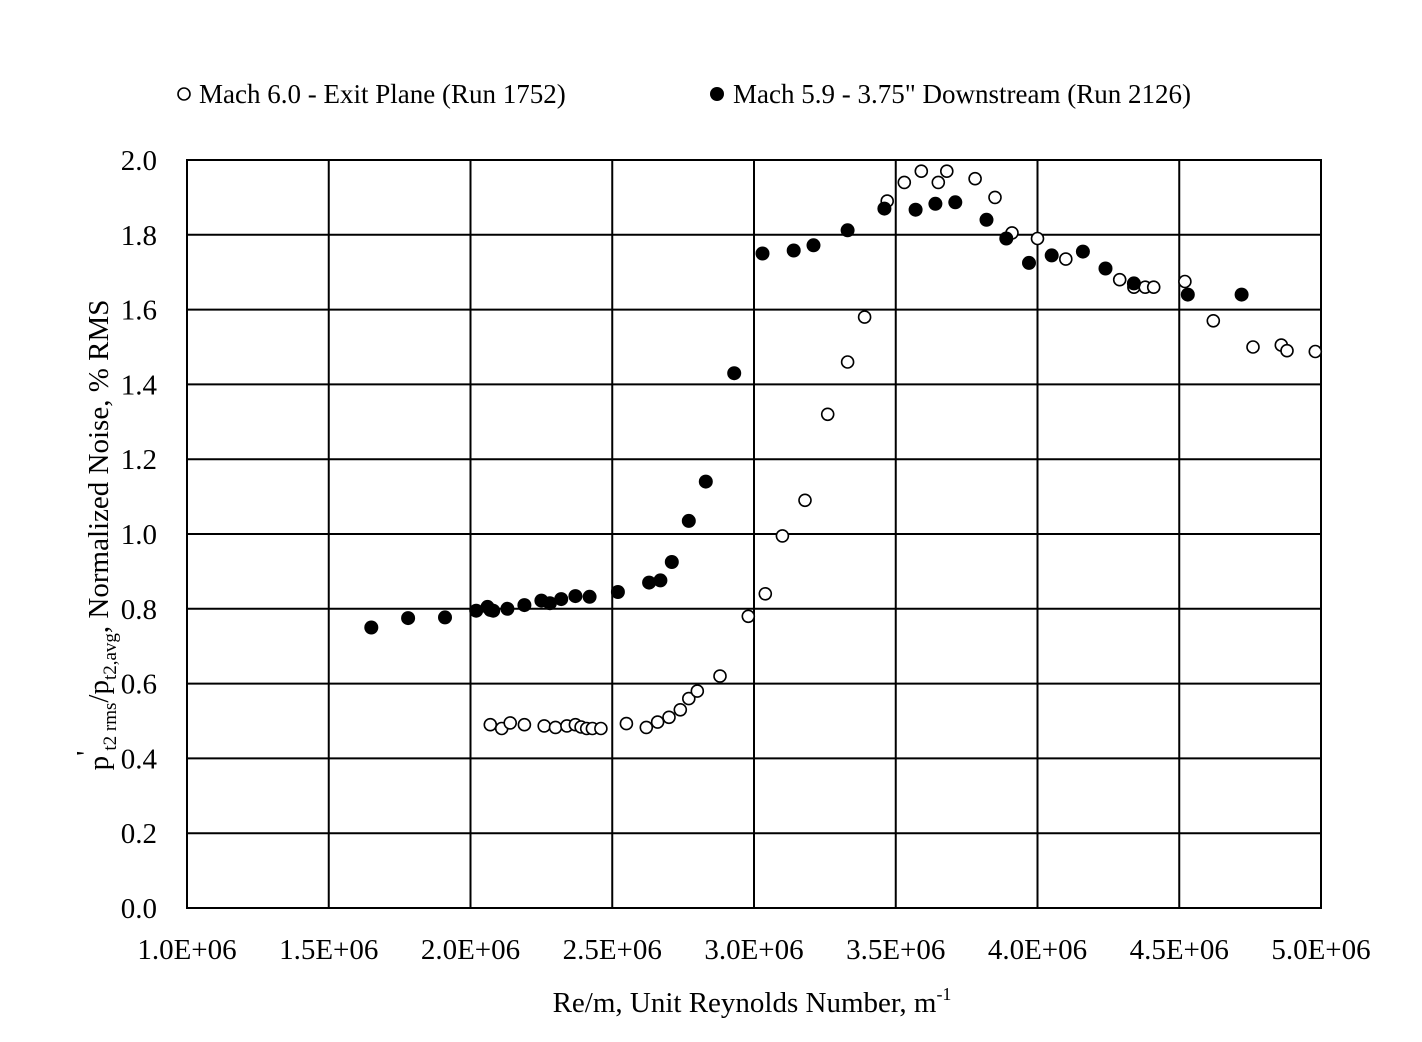 The height and width of the screenshot is (1042, 1422). What do you see at coordinates (1320, 950) in the screenshot?
I see `x-tick-label: 5.0E+06` at bounding box center [1320, 950].